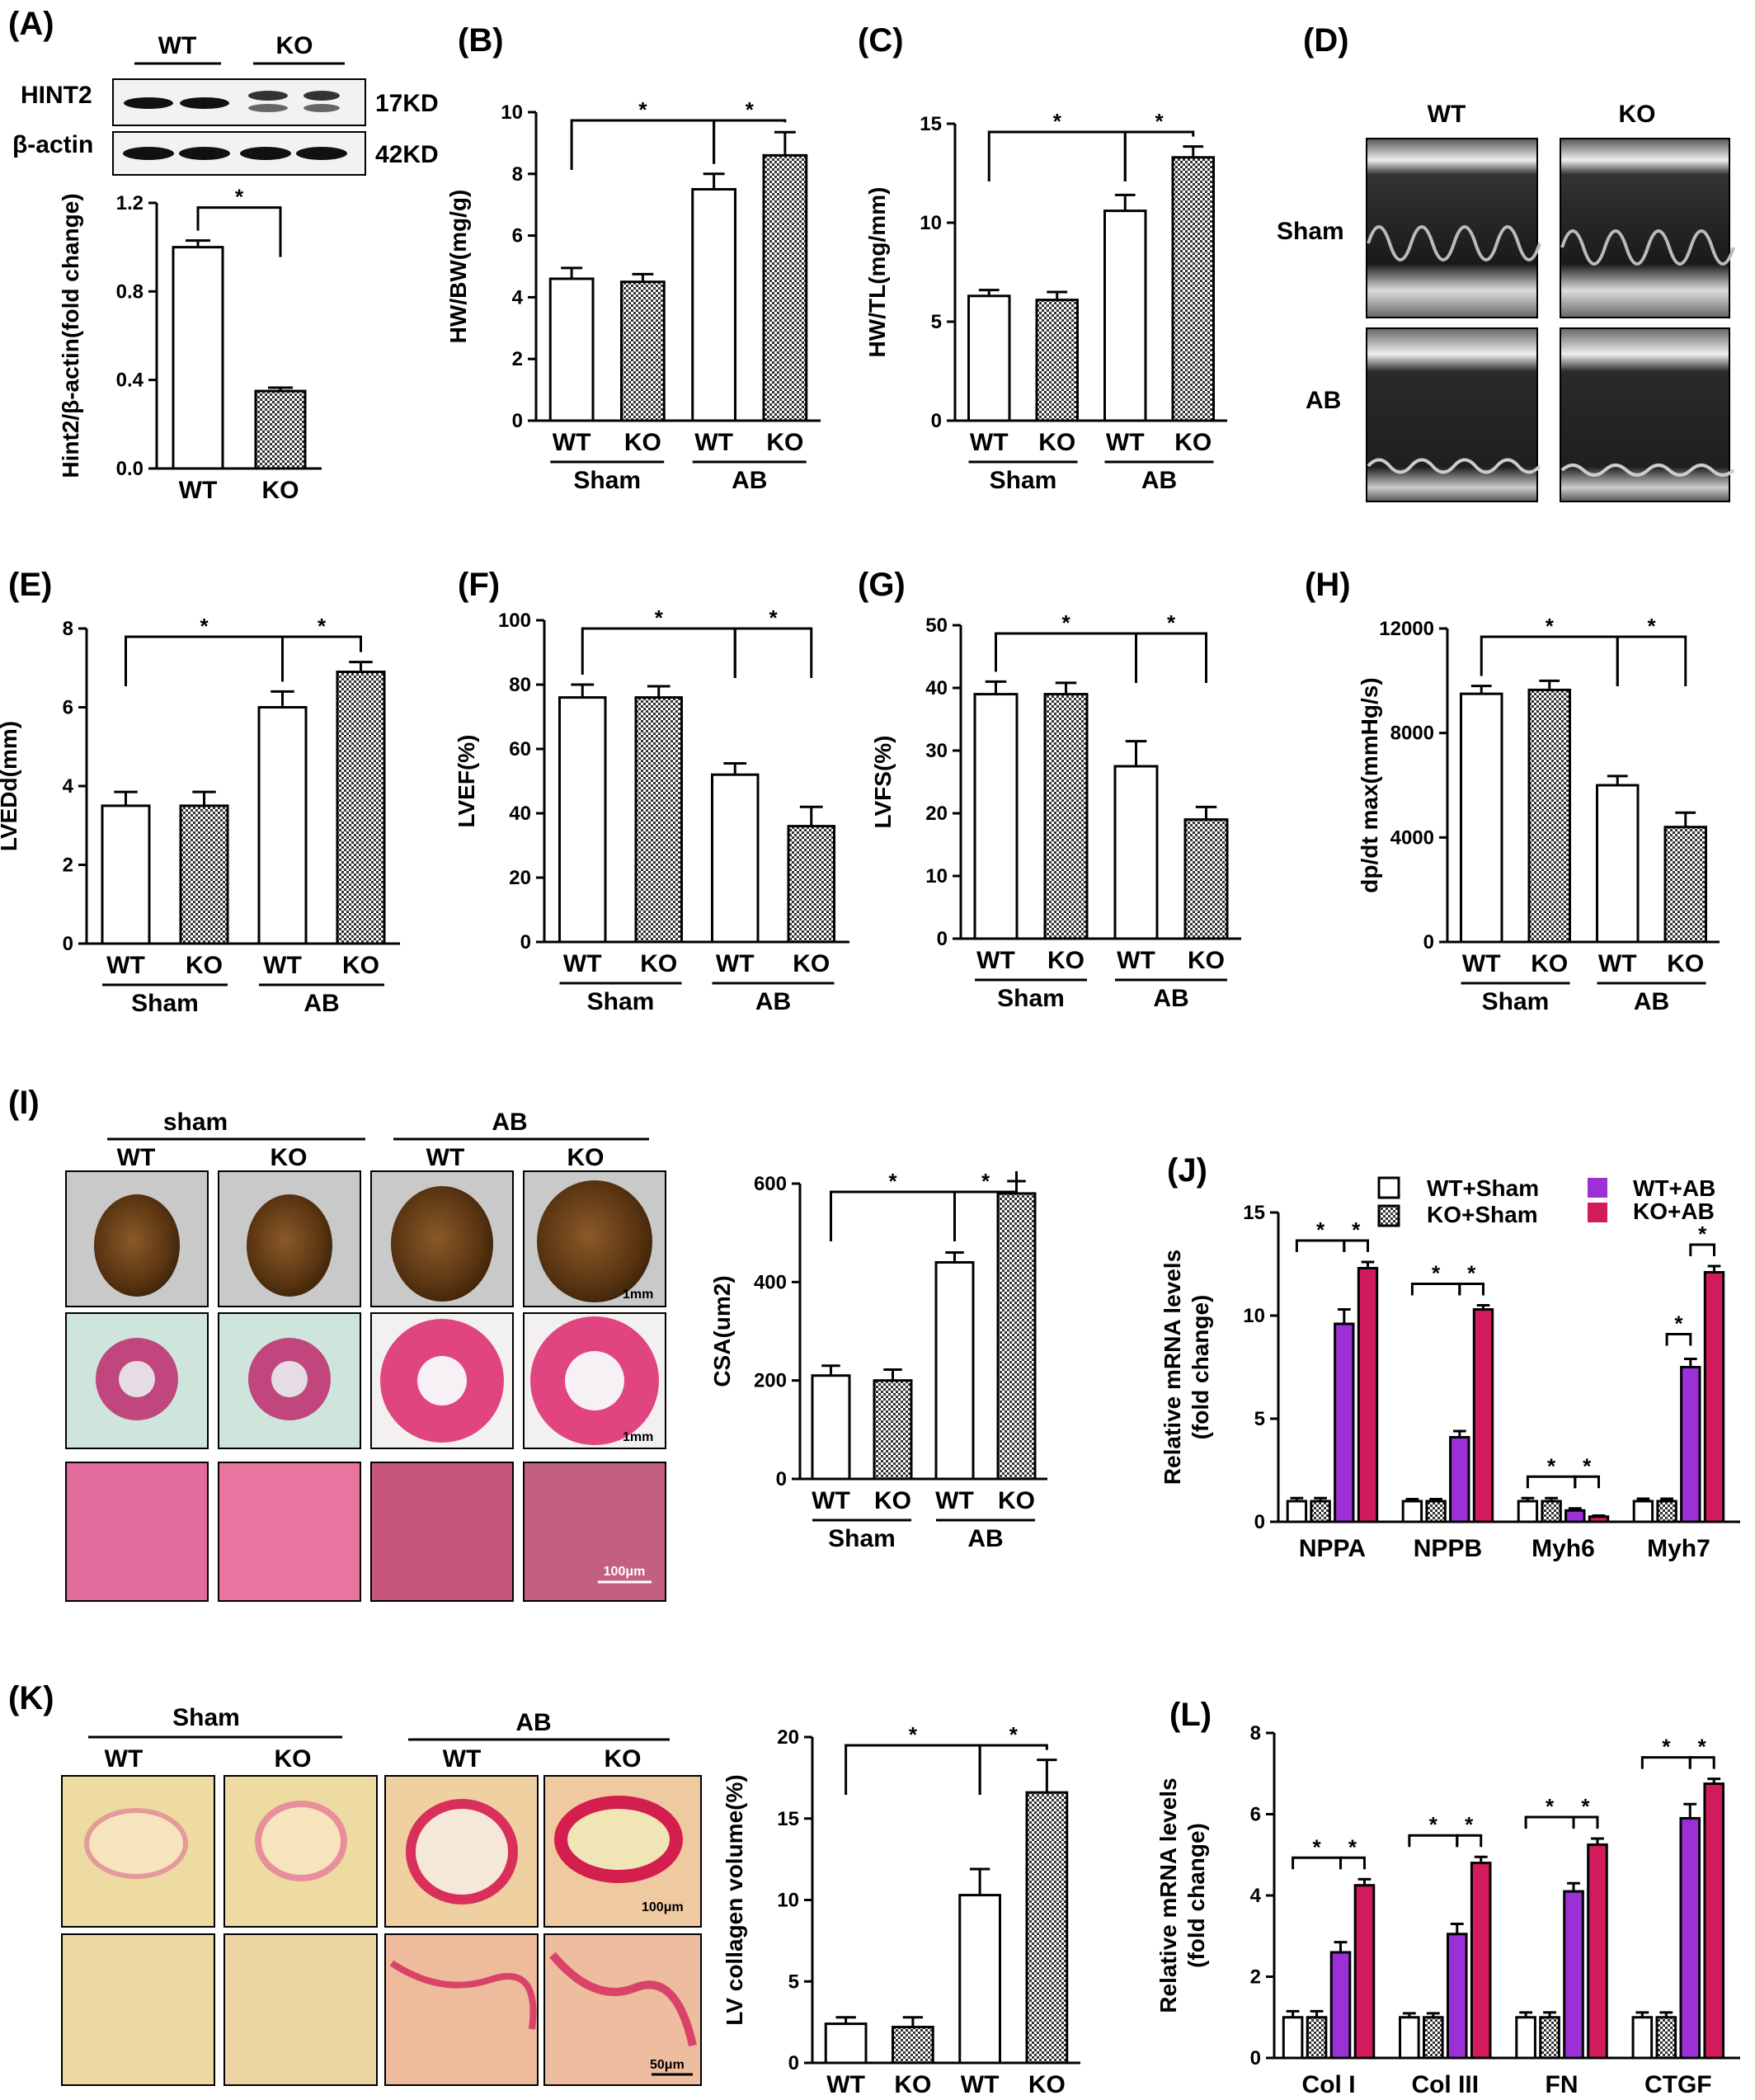 Image resolution: width=1755 pixels, height=2100 pixels. What do you see at coordinates (1326, 40) in the screenshot?
I see `panel-letter-D: (D)` at bounding box center [1326, 40].